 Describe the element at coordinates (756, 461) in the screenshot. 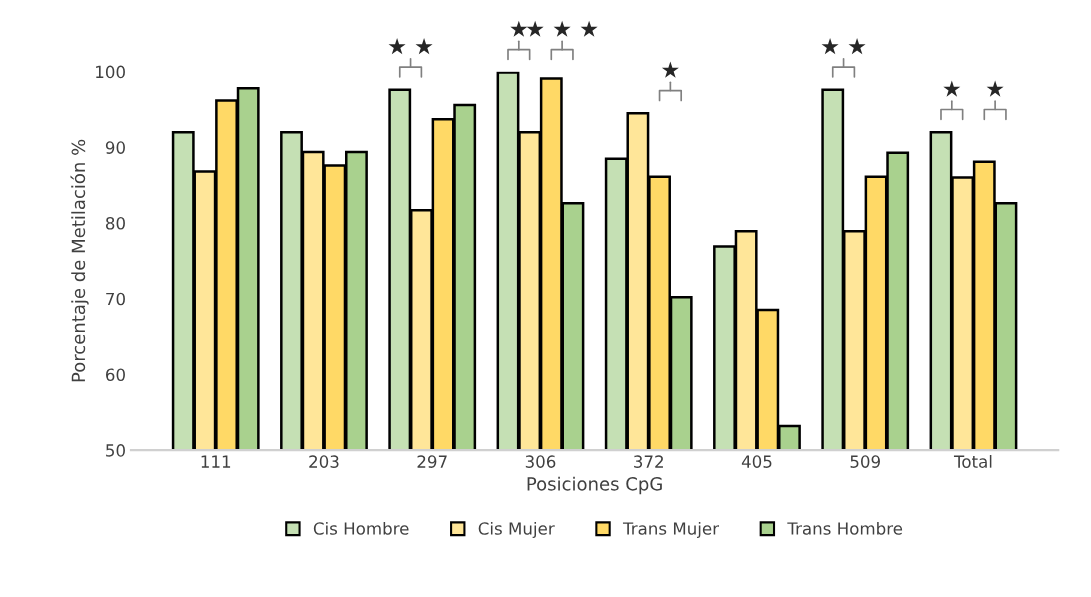

I see `x-tick-label: 405` at that location.